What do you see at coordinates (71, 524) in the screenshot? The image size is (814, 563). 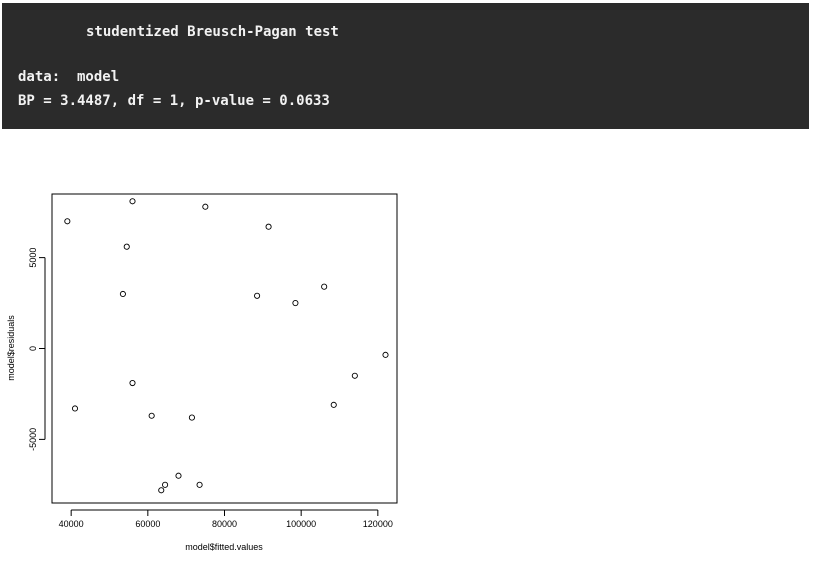 I see `x-tick-label: 40000` at bounding box center [71, 524].